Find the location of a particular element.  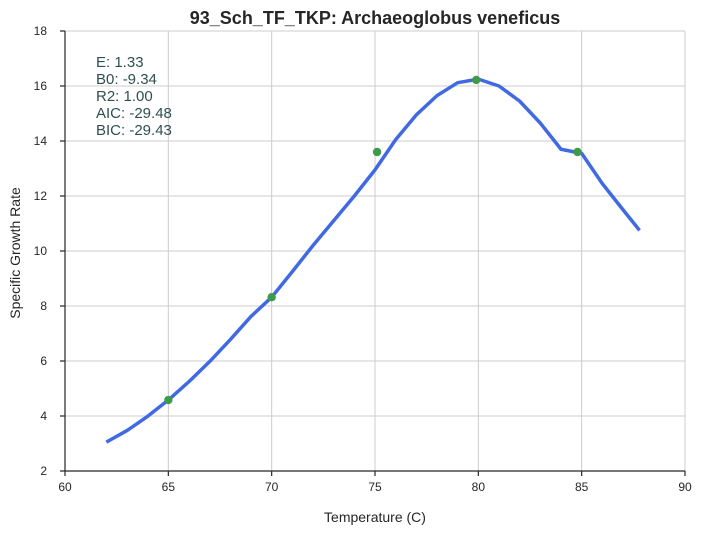

fit-stat-line: E: 1.33 is located at coordinates (120, 62).